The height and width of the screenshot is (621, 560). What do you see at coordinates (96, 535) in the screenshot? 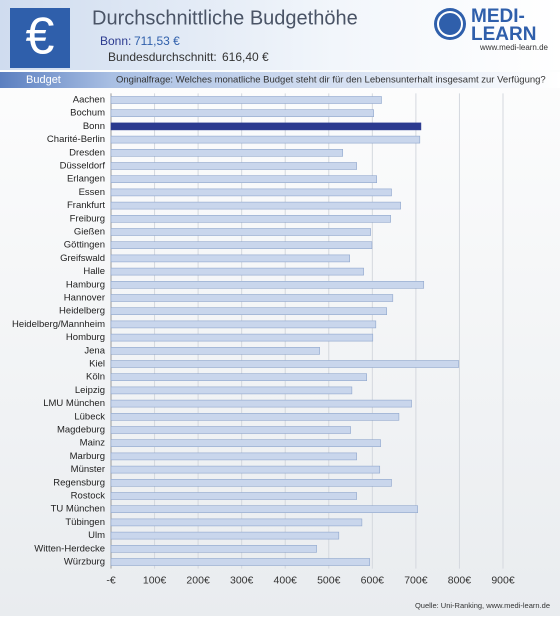
I see `y-tick-label: Ulm` at bounding box center [96, 535].